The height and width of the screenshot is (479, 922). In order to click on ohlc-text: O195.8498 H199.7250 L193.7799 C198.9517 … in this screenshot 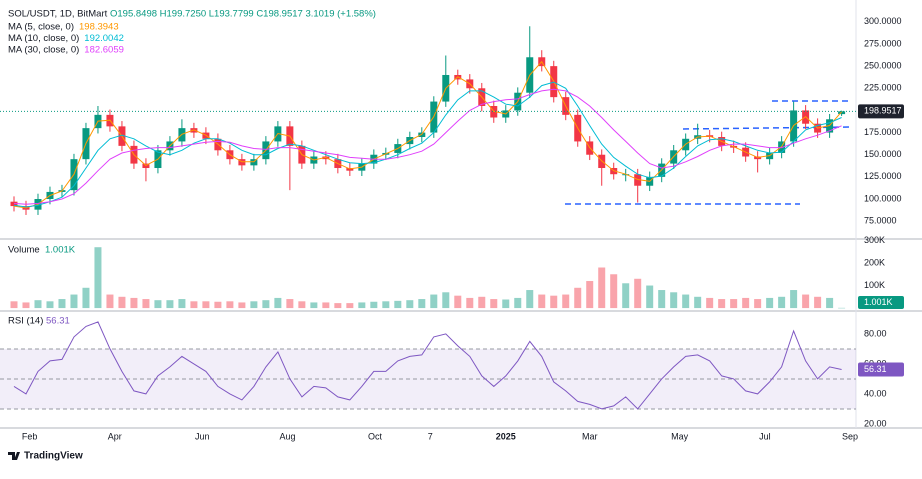, I will do `click(243, 14)`.